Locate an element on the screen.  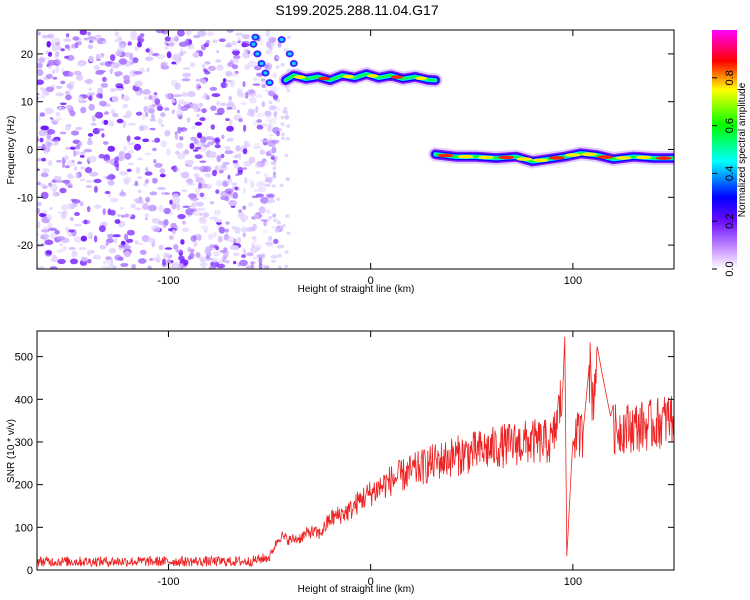
y-tick-label: 200 is located at coordinates (24, 486).